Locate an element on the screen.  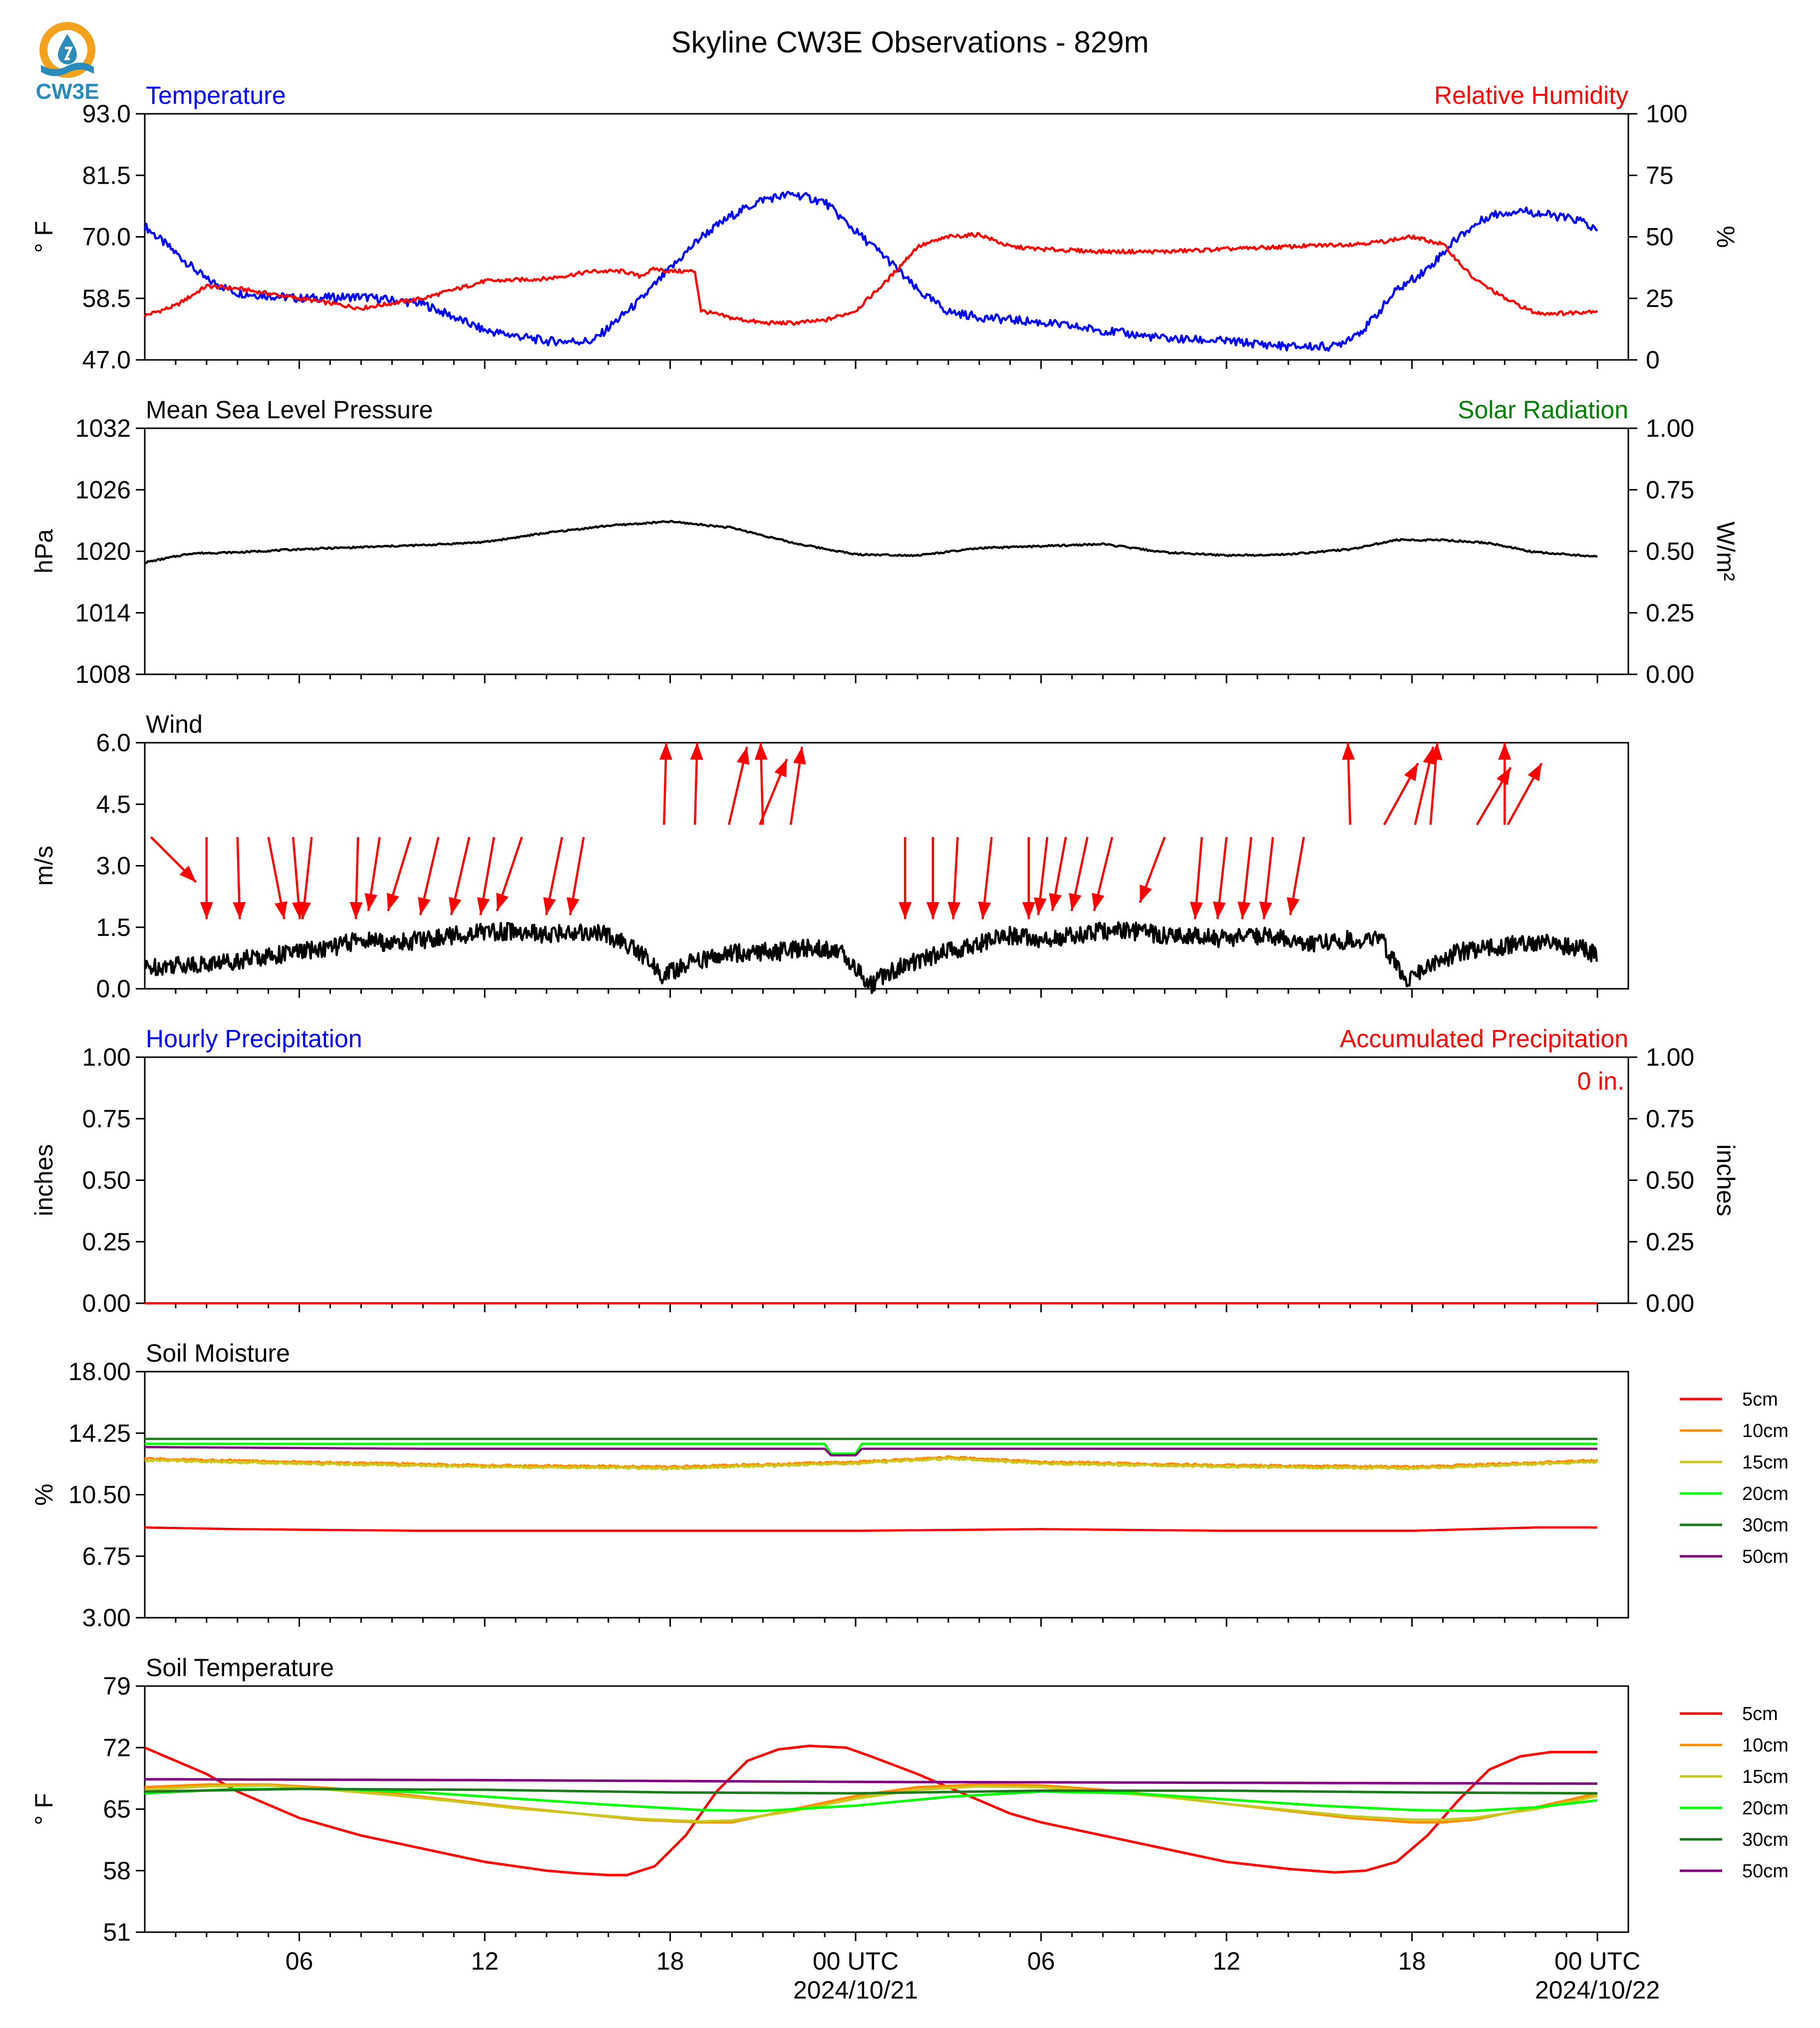
y-tick-label-left: 0.0 is located at coordinates (113, 989).